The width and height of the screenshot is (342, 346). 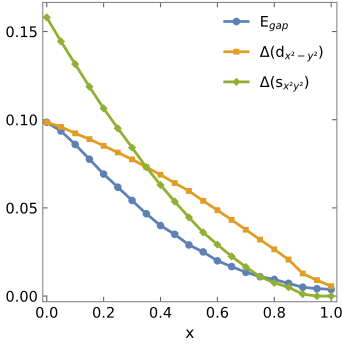 What do you see at coordinates (103, 312) in the screenshot?
I see `x-tick-label: 0.2` at bounding box center [103, 312].